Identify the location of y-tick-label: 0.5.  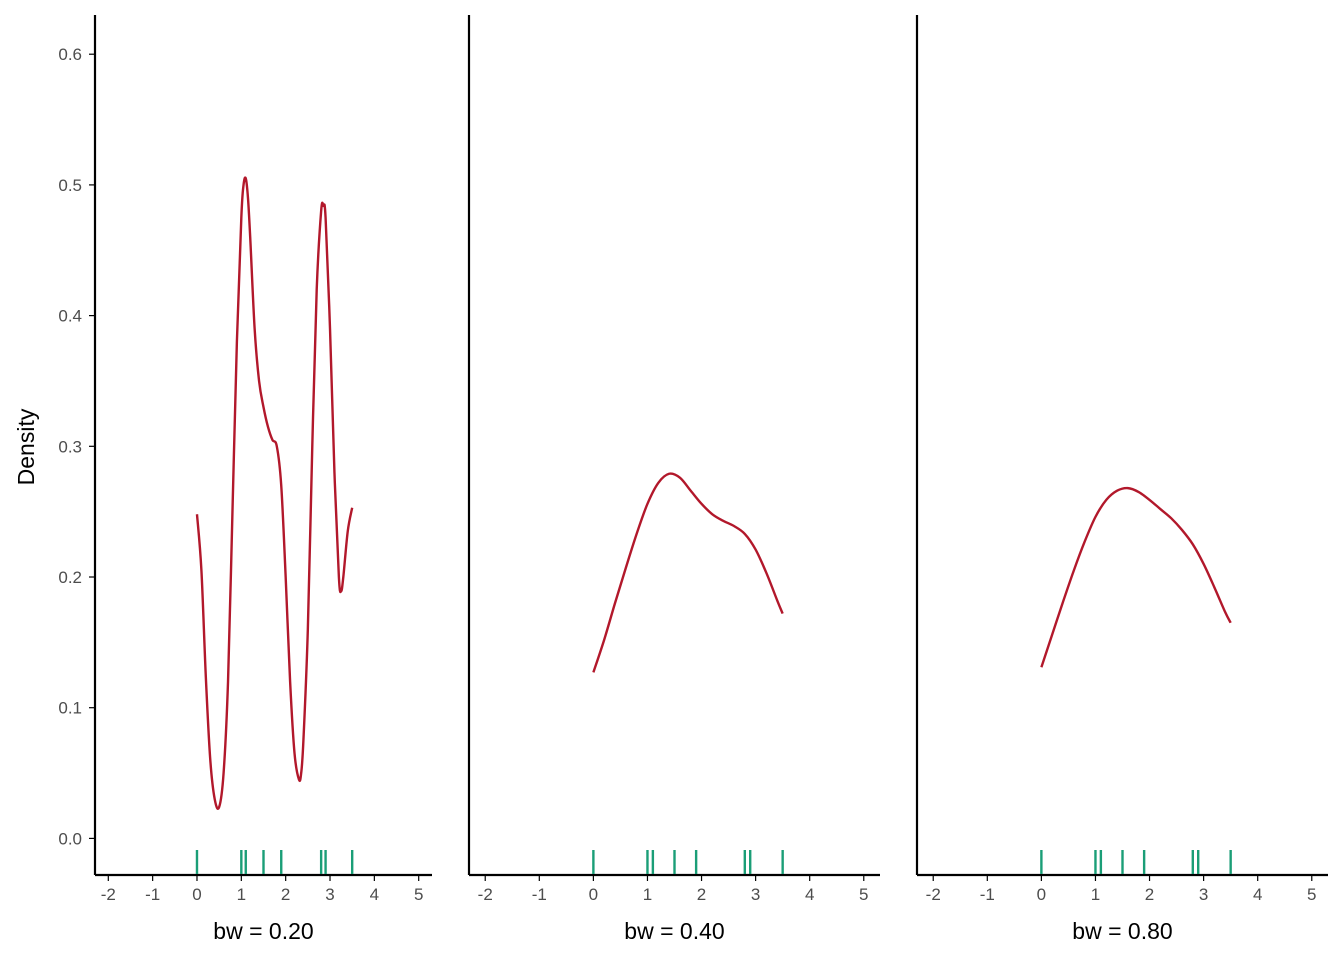
(70, 185).